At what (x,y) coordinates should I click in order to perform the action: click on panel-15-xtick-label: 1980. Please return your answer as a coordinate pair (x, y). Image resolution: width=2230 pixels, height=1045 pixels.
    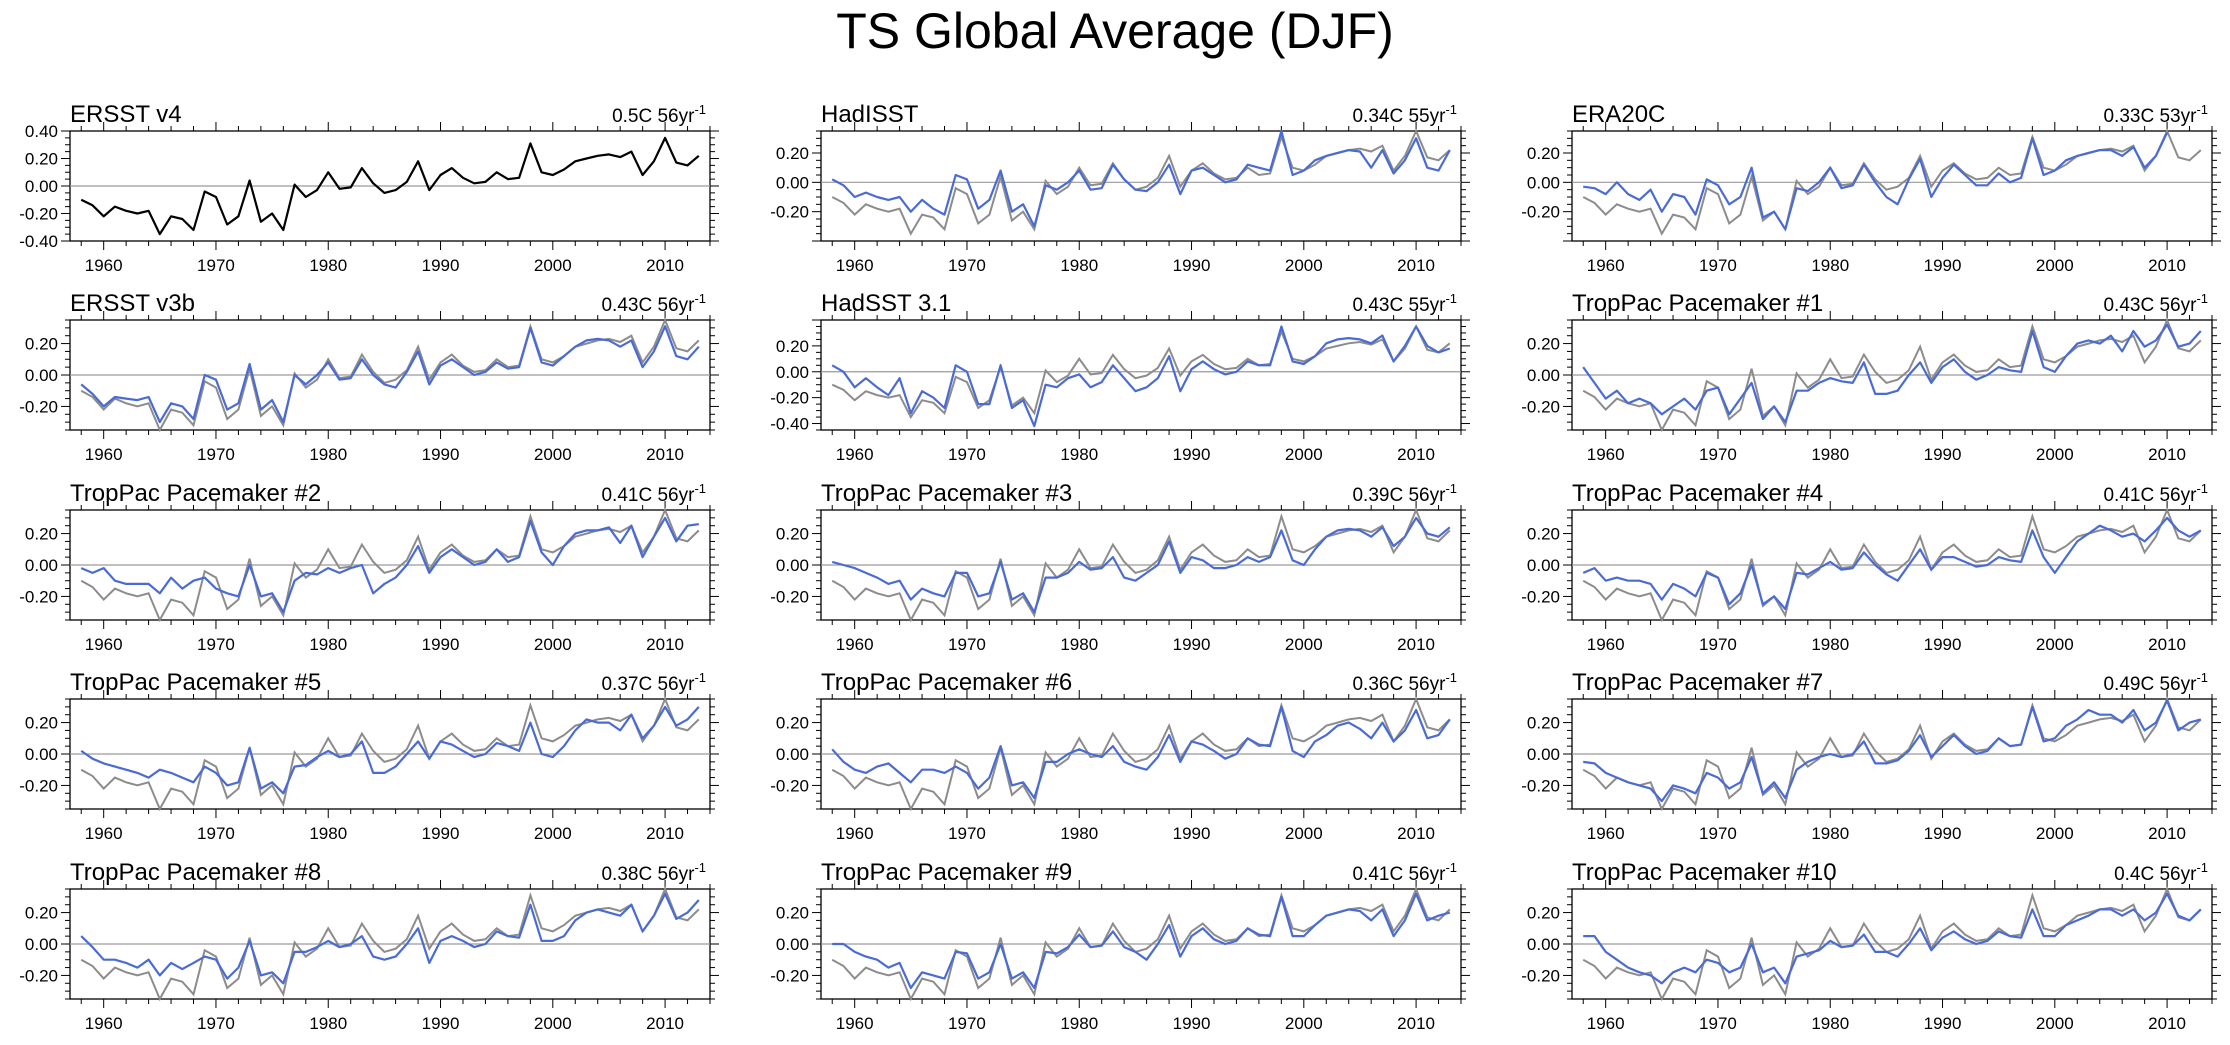
    Looking at the image, I should click on (1830, 1023).